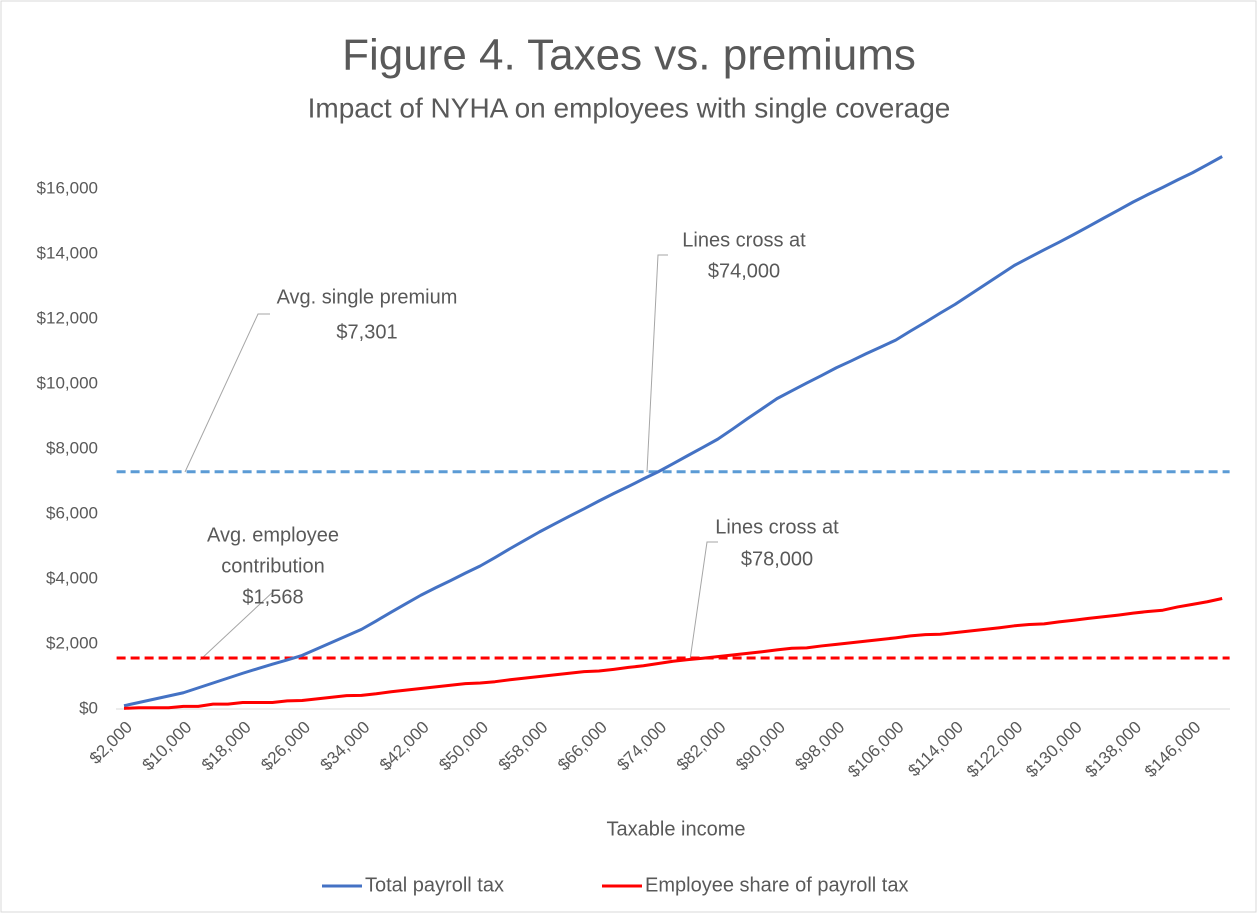 The image size is (1258, 914). I want to click on y-tick-label: $10,000, so click(67, 382).